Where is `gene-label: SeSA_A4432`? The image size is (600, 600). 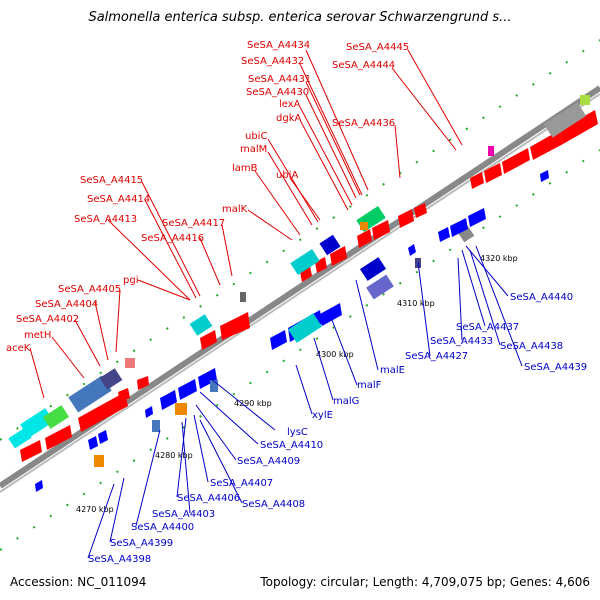
gene-label: SeSA_A4432 is located at coordinates (272, 61).